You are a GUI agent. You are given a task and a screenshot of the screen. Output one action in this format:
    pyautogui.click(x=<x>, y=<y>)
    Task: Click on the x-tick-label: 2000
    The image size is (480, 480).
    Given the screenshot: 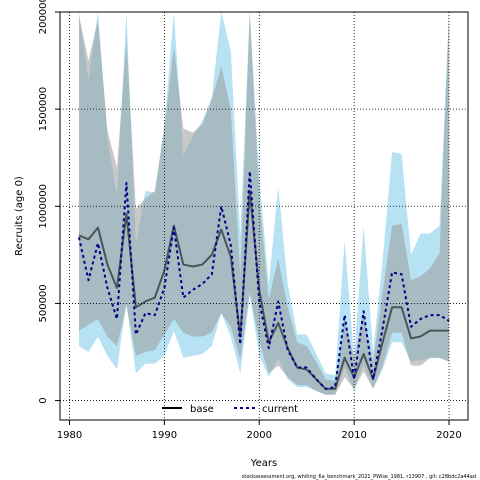 What is the action you would take?
    pyautogui.click(x=259, y=435)
    